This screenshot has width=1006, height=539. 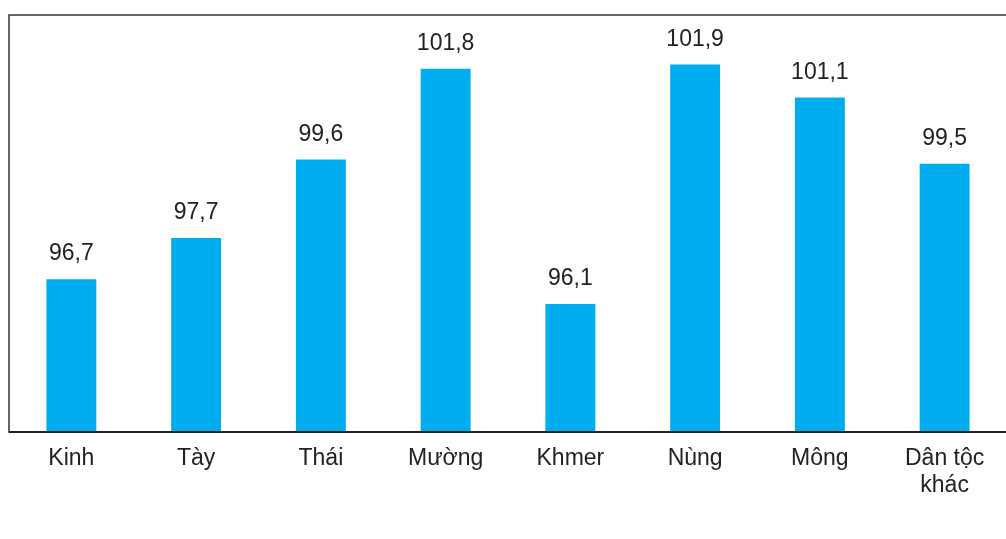 What do you see at coordinates (321, 456) in the screenshot?
I see `x-tick-label: Thái` at bounding box center [321, 456].